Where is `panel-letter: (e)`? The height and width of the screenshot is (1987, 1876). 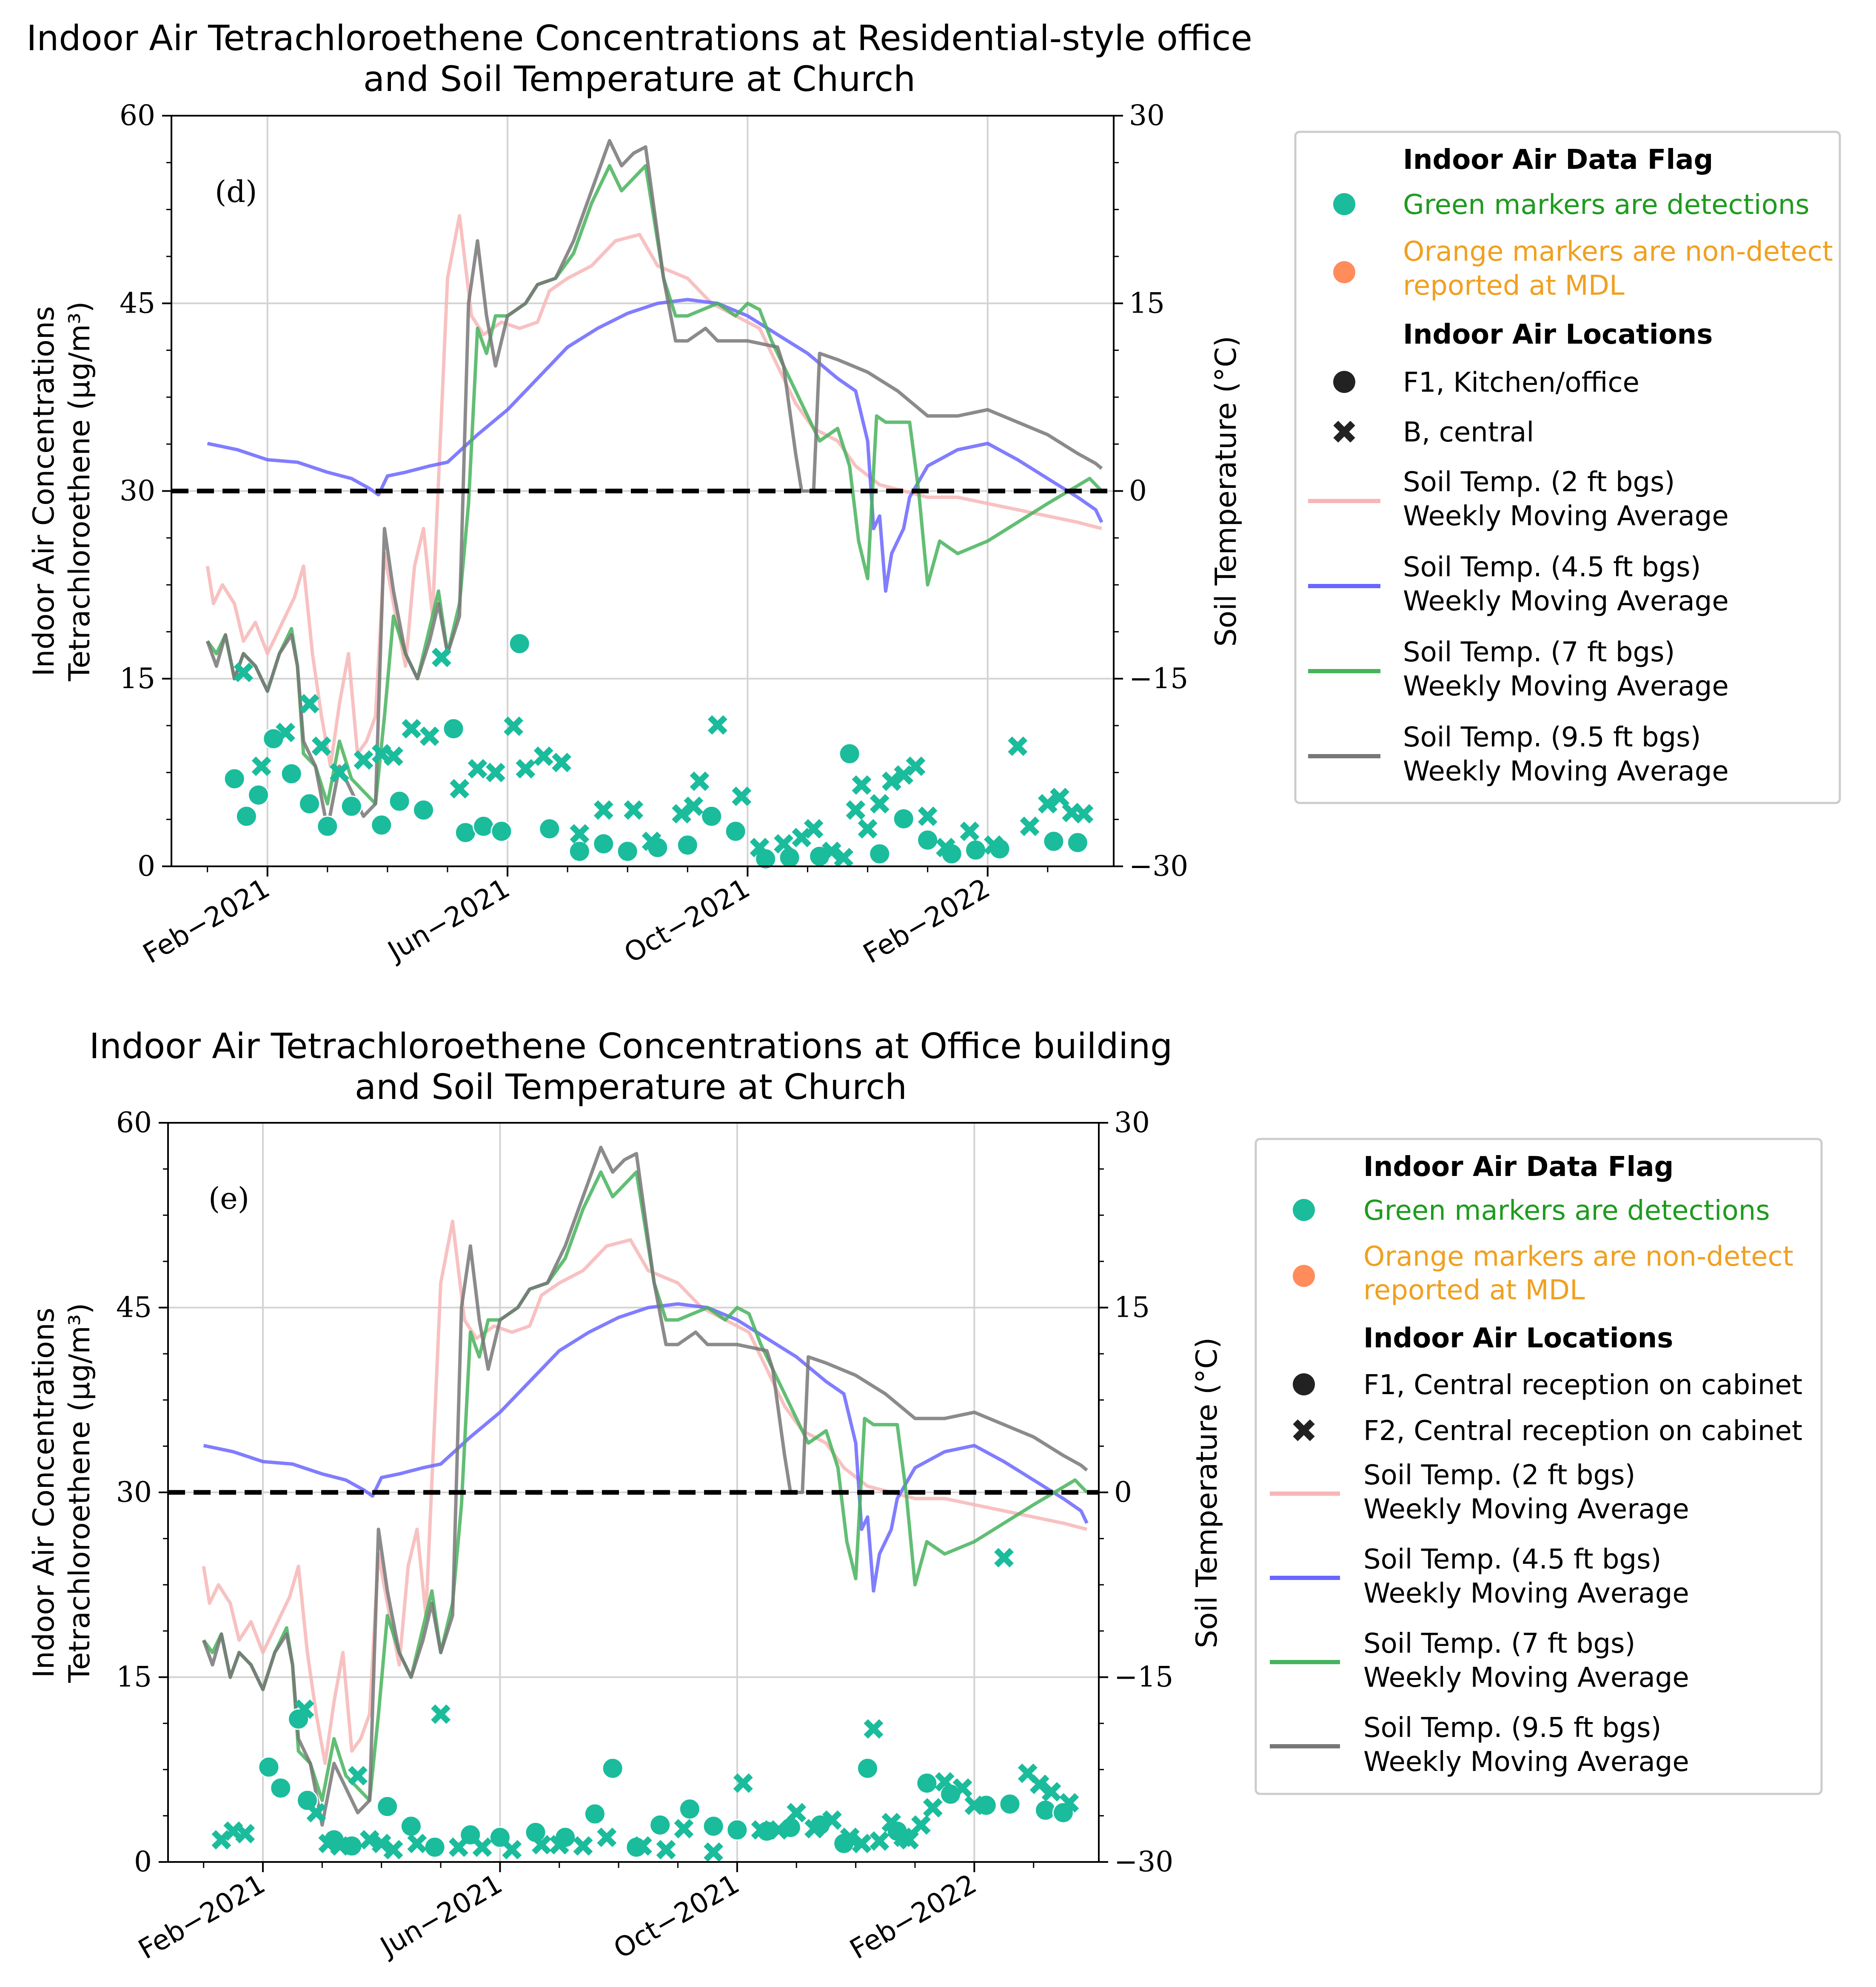 panel-letter: (e) is located at coordinates (228, 1198).